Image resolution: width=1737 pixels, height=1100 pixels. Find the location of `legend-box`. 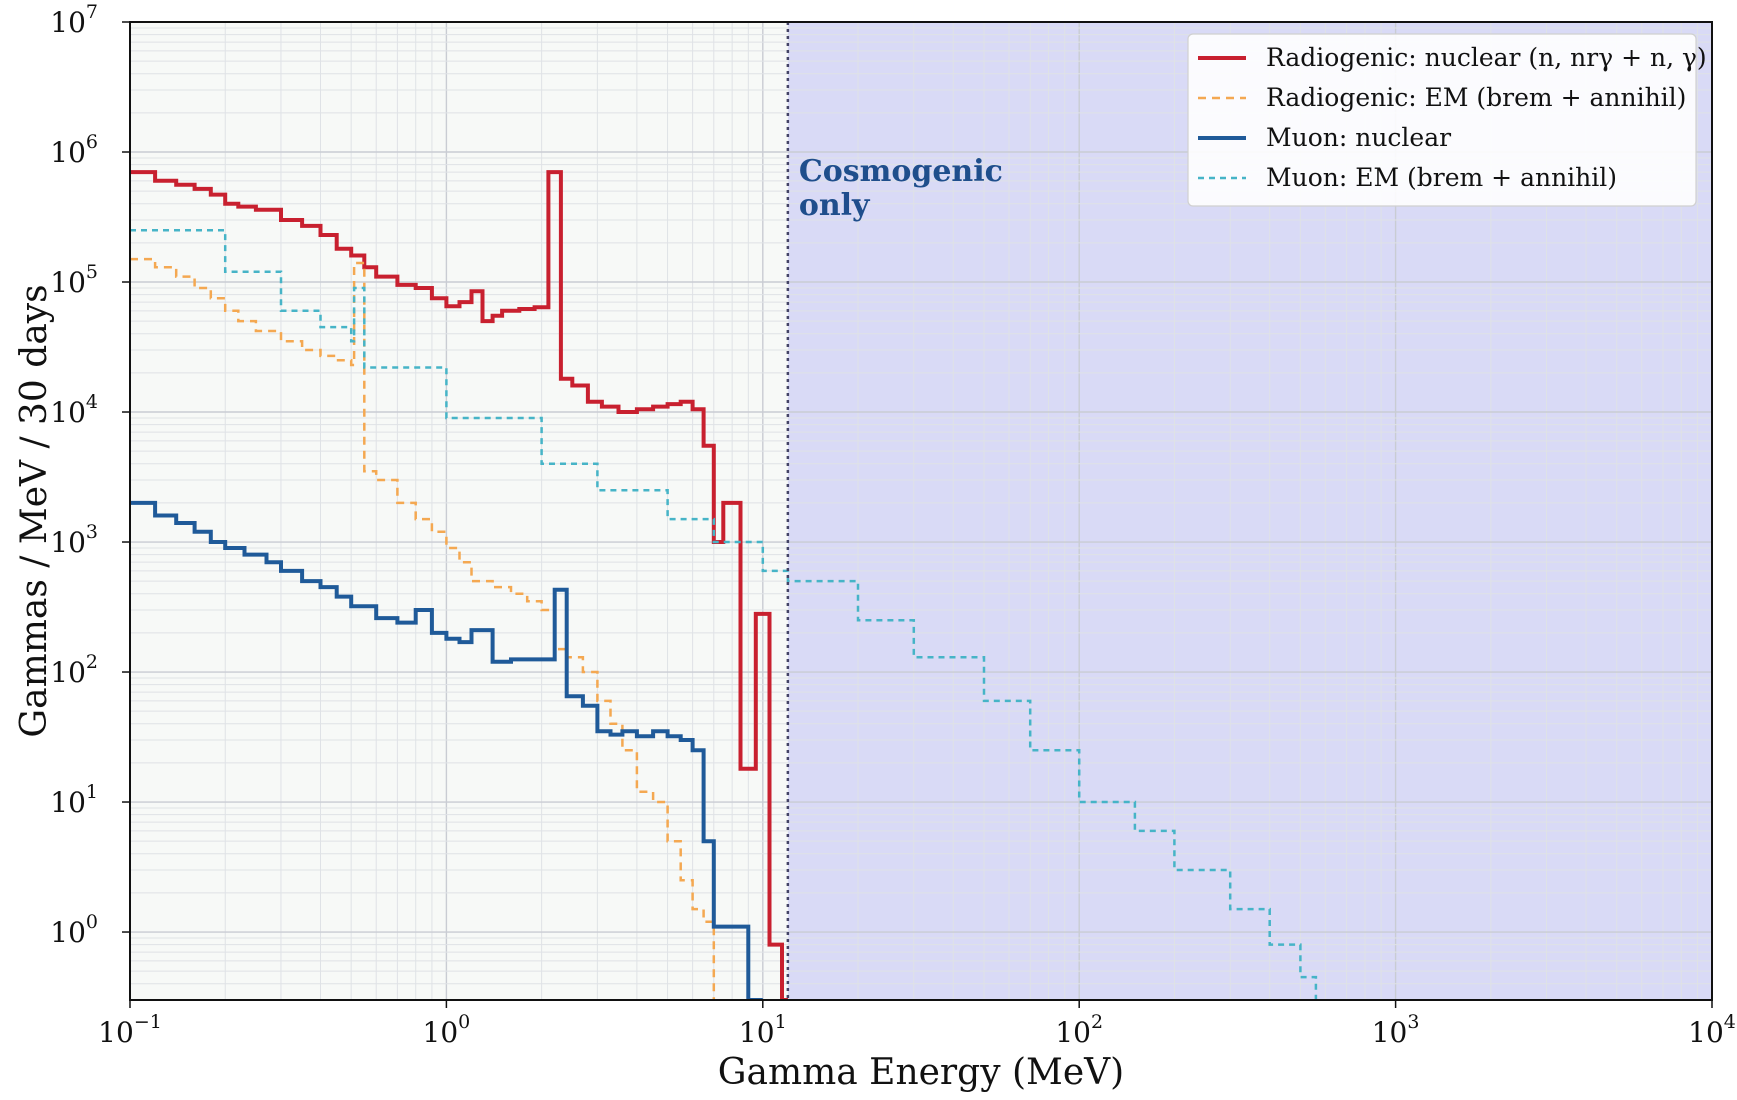

legend-box is located at coordinates (1442, 120).